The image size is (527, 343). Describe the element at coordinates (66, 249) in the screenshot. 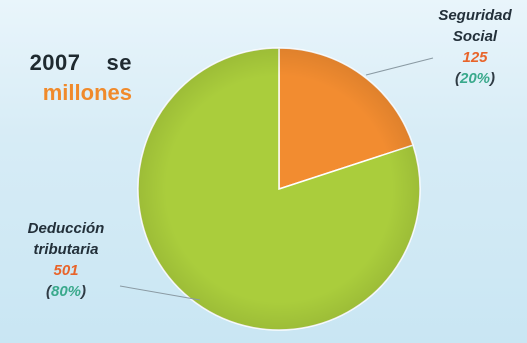

I see `slice-name-line2: tributaria` at that location.